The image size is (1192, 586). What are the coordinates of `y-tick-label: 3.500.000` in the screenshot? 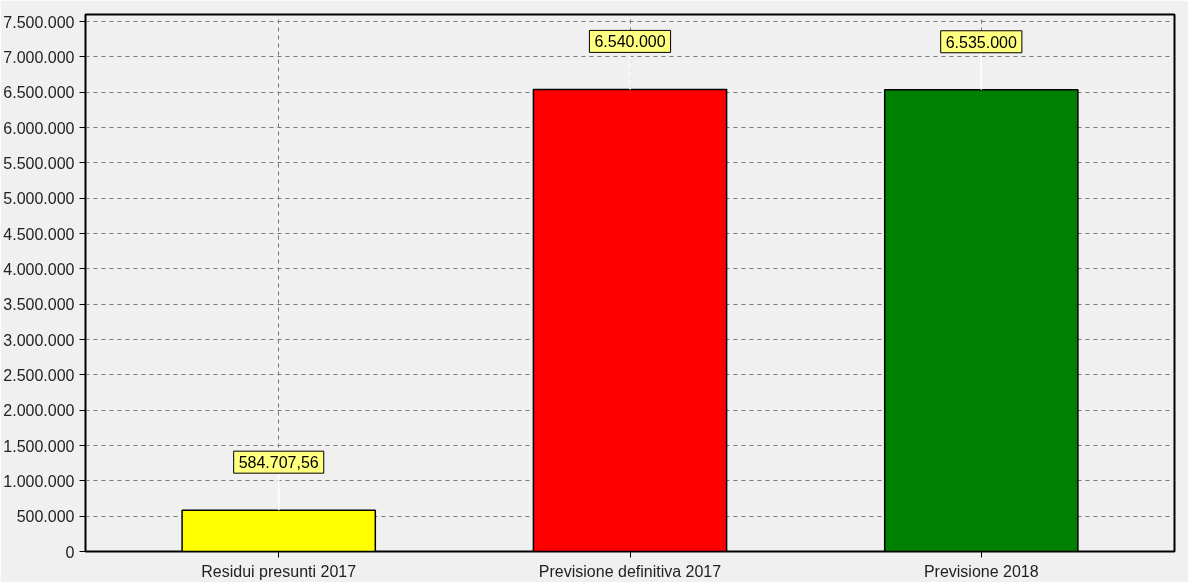 It's located at (39, 305).